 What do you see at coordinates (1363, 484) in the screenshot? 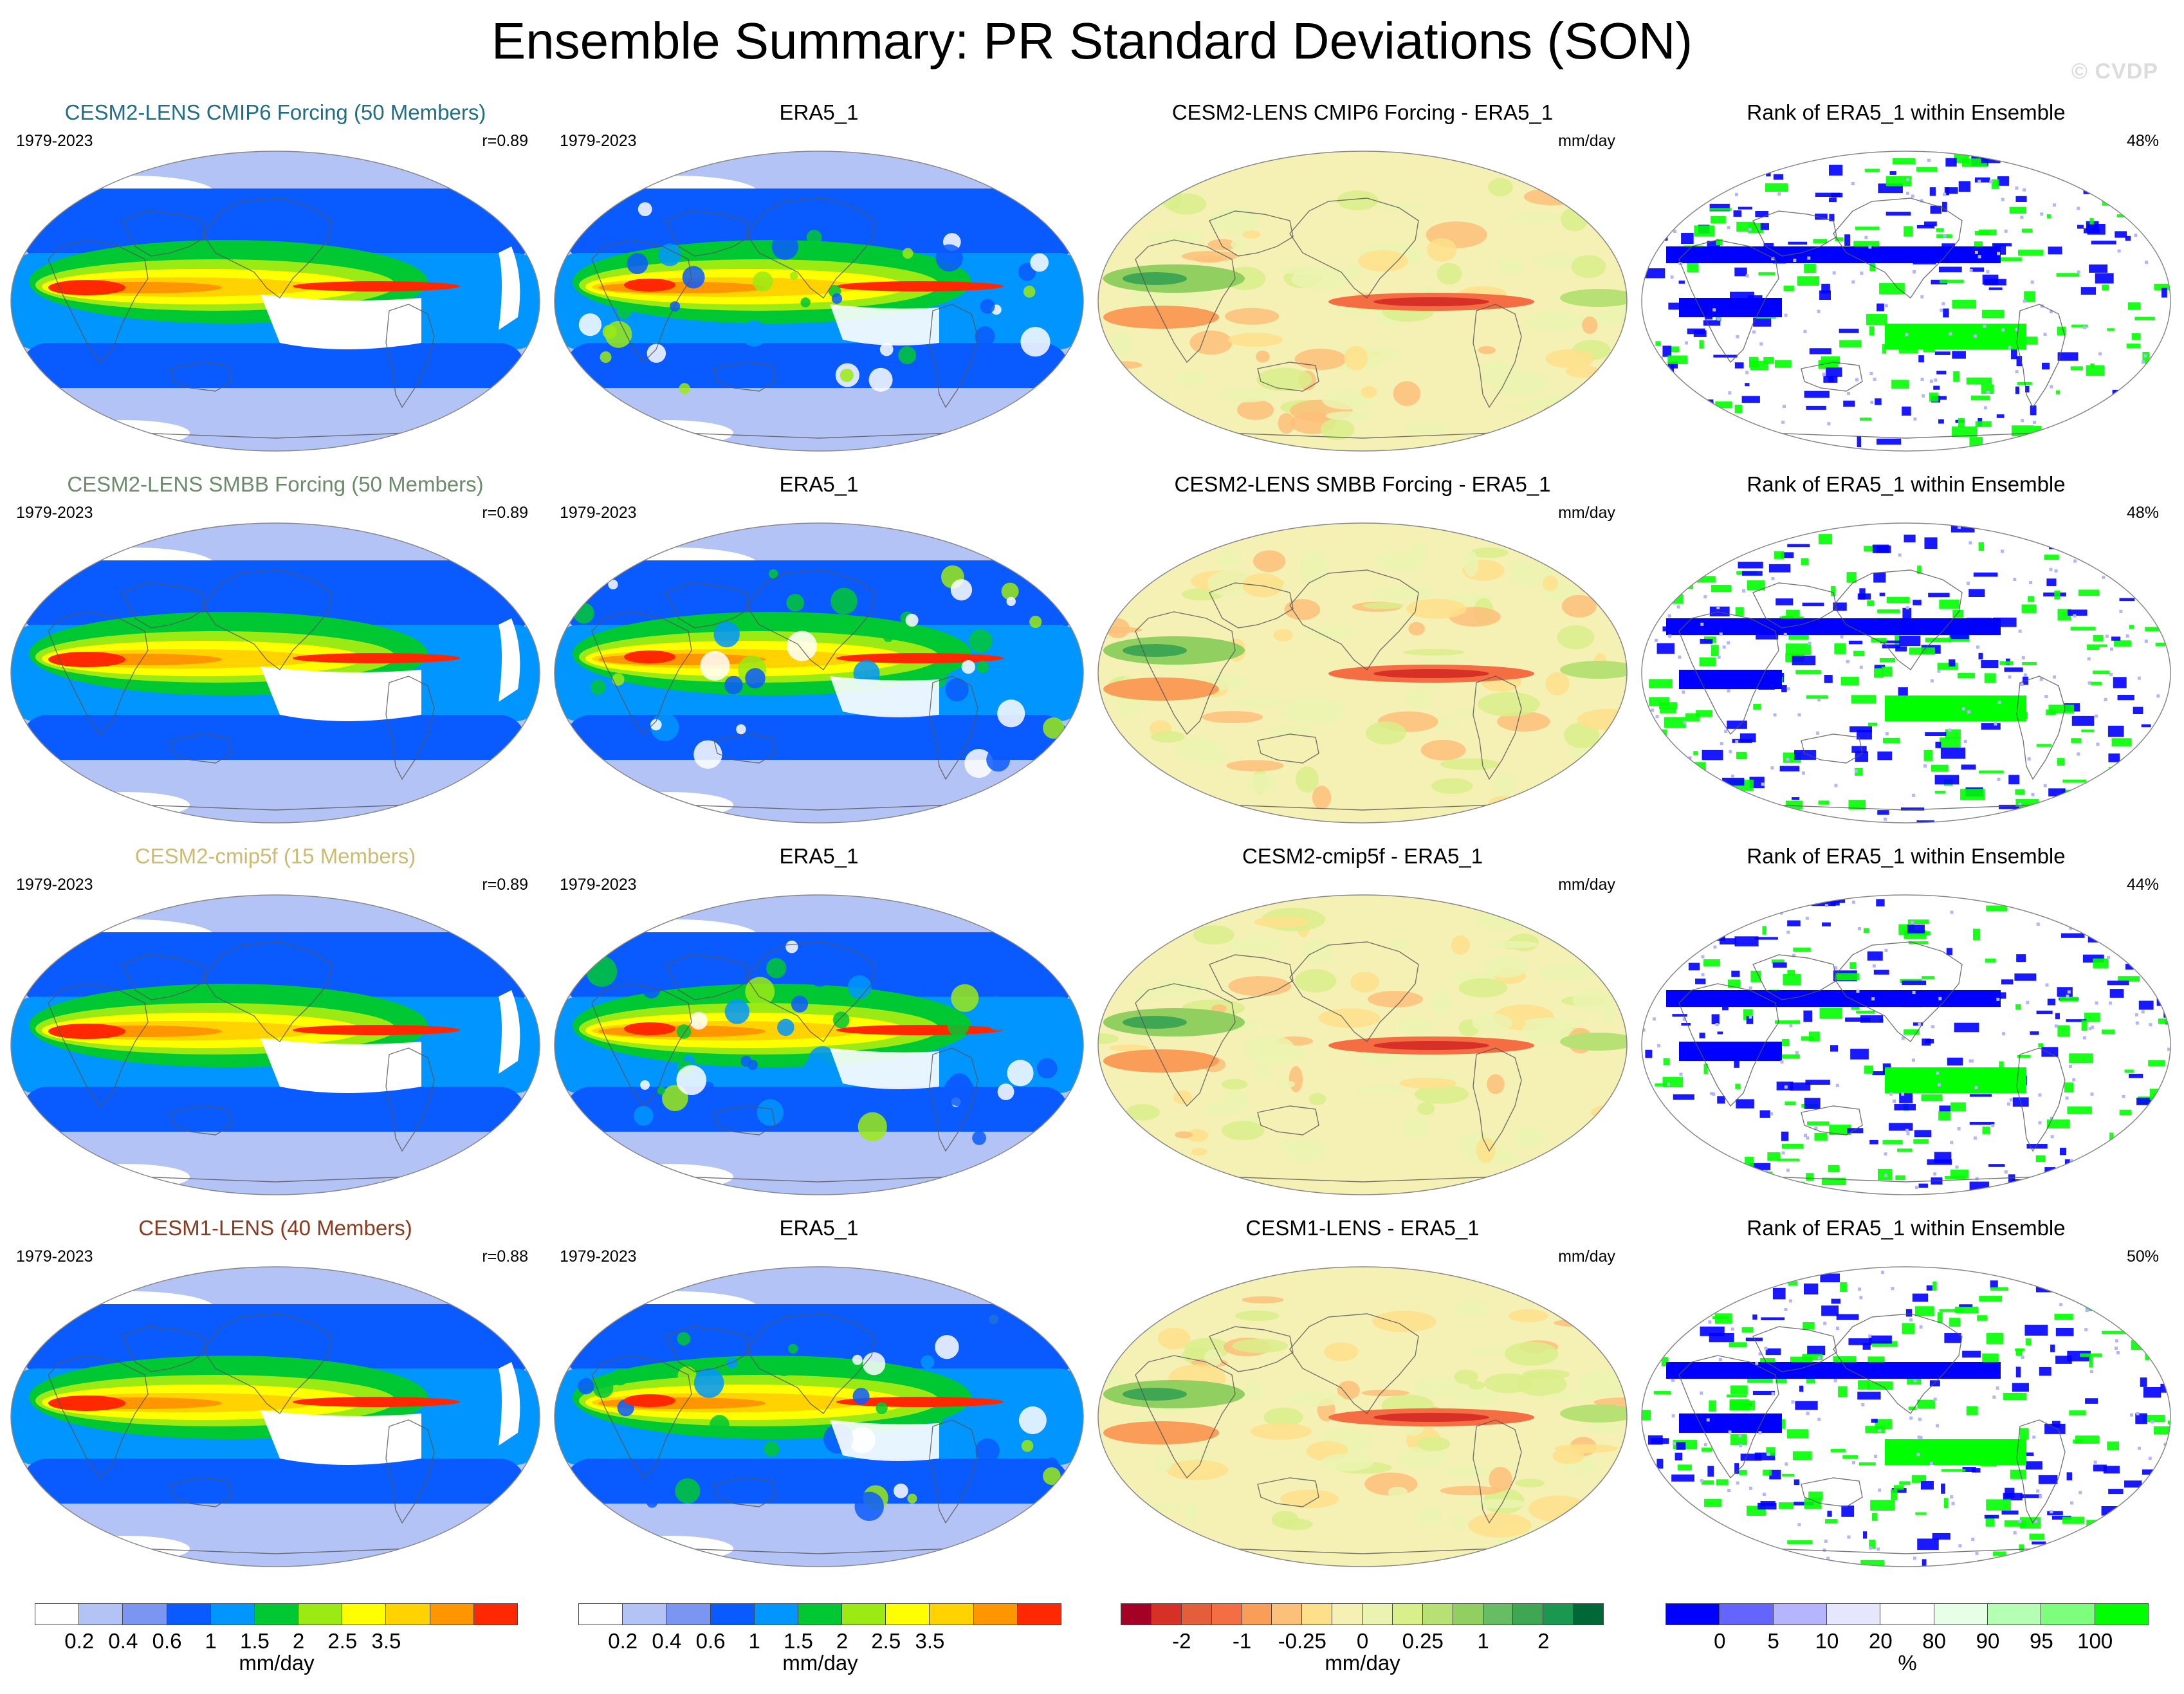
I see `panel-title: CESM2-LENS SMBB Forcing - ERA5_1` at bounding box center [1363, 484].